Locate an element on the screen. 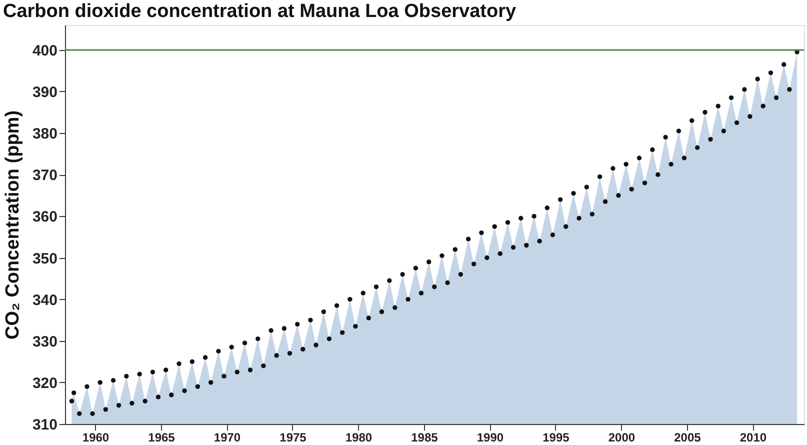  y-tick-label: 390 is located at coordinates (45, 92).